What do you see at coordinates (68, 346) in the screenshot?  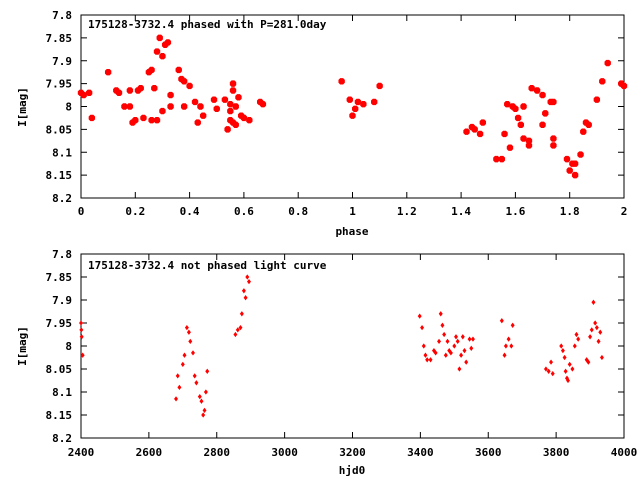 I see `y-tick-label: 8` at bounding box center [68, 346].